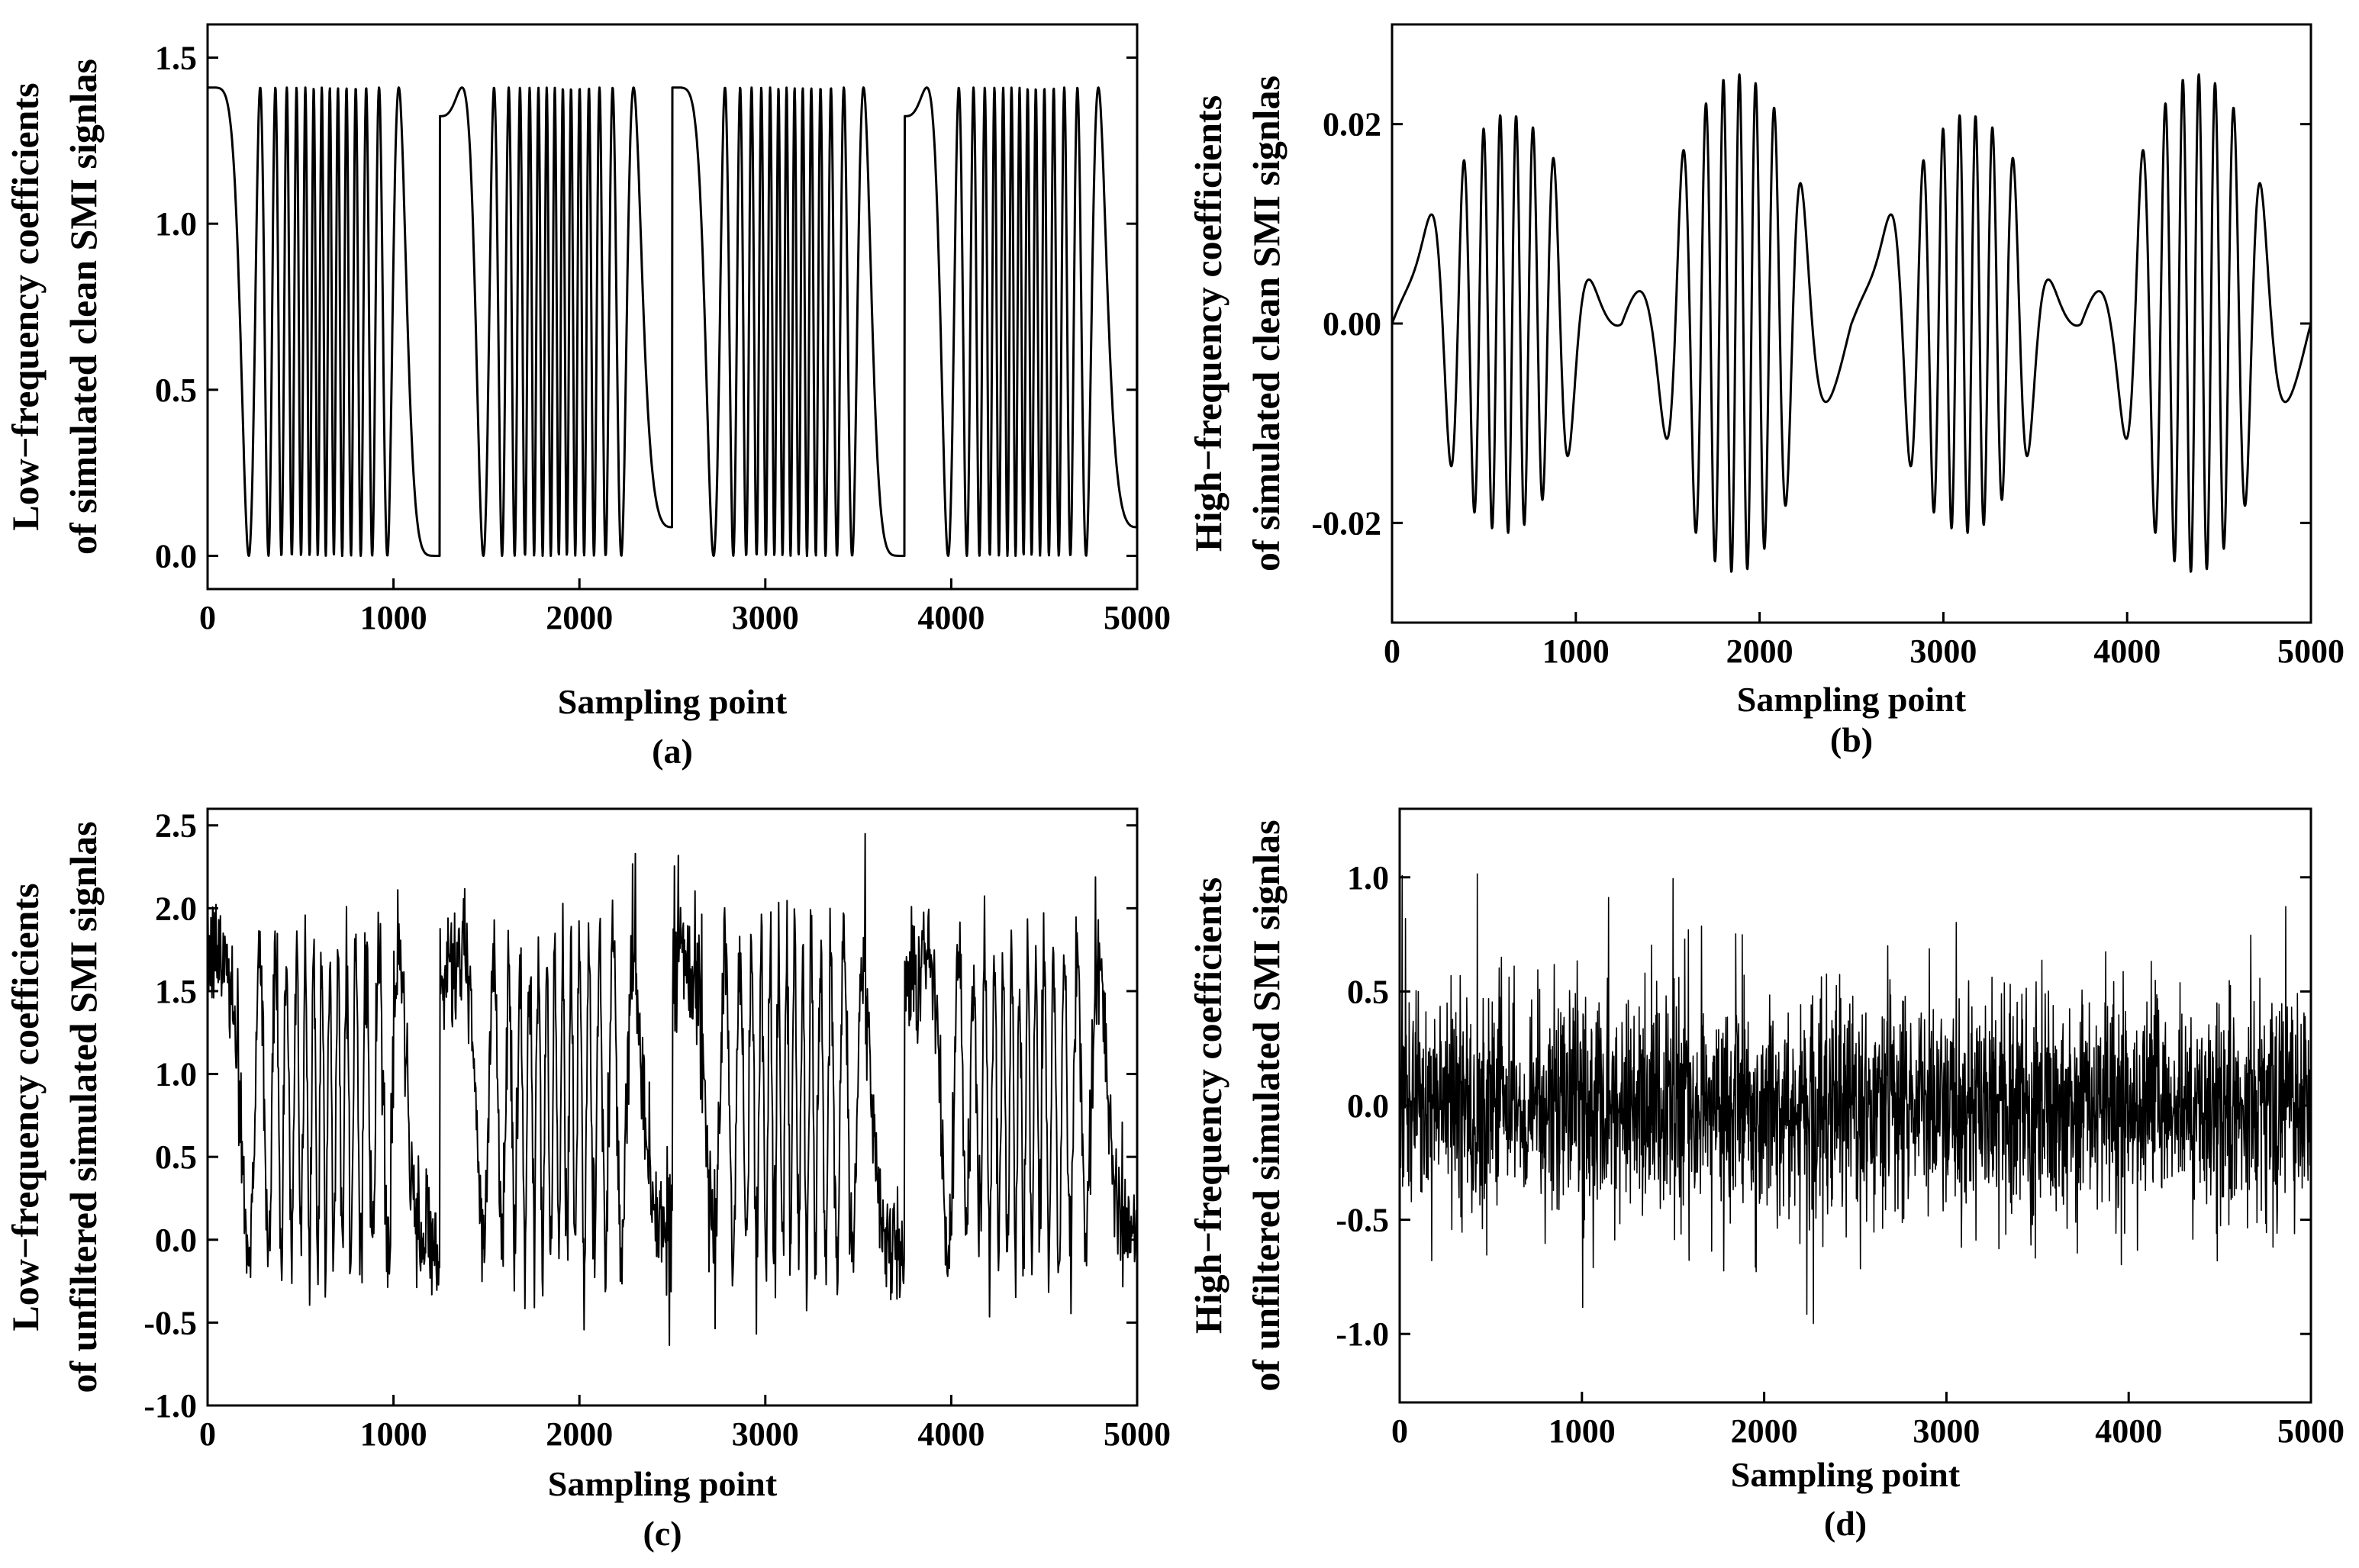 The image size is (2359, 1568). What do you see at coordinates (1352, 324) in the screenshot?
I see `y-tick-label-b: 0.00` at bounding box center [1352, 324].